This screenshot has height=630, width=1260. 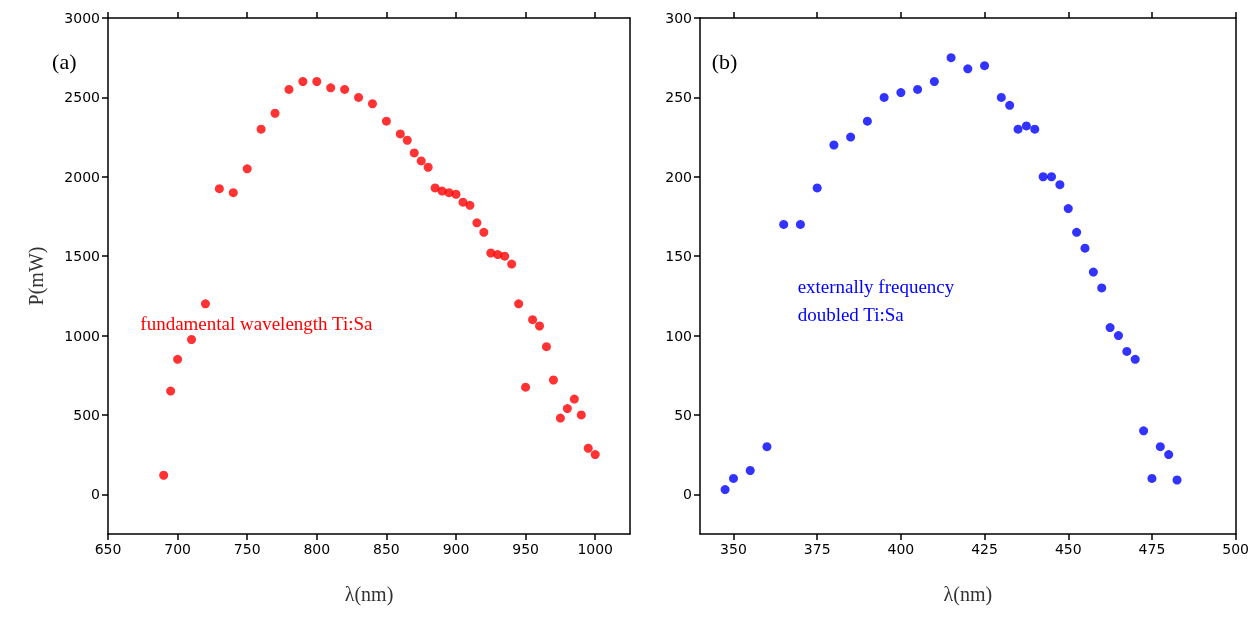 What do you see at coordinates (678, 176) in the screenshot?
I see `y-tick-label: 200` at bounding box center [678, 176].